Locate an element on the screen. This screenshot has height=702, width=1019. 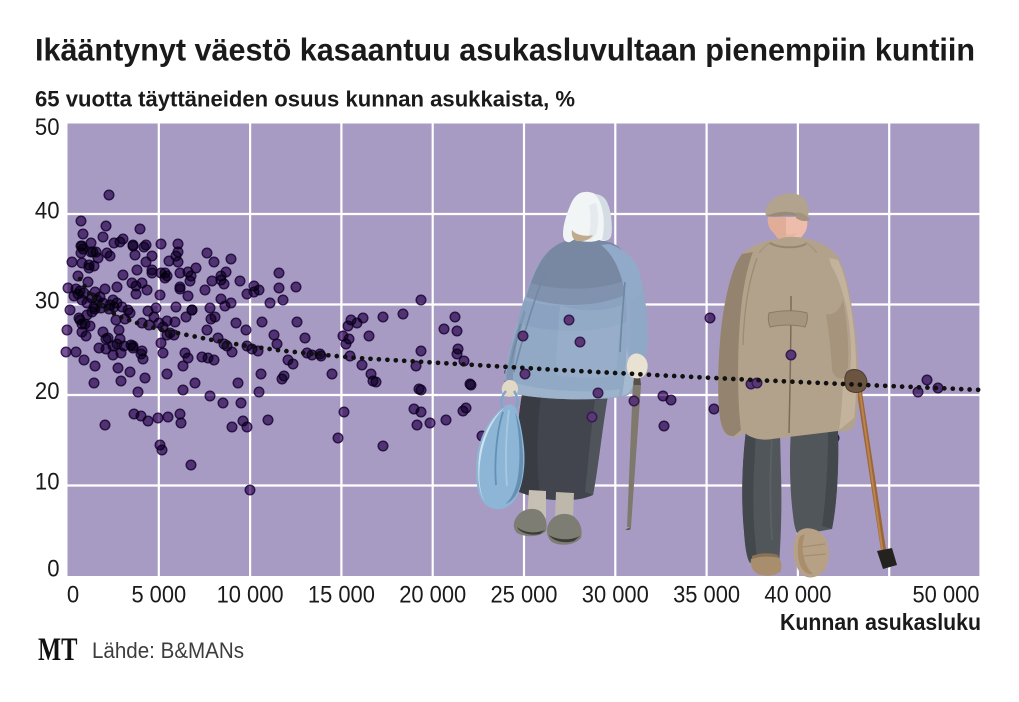
svg-text: 10 is located at coordinates (47, 482).